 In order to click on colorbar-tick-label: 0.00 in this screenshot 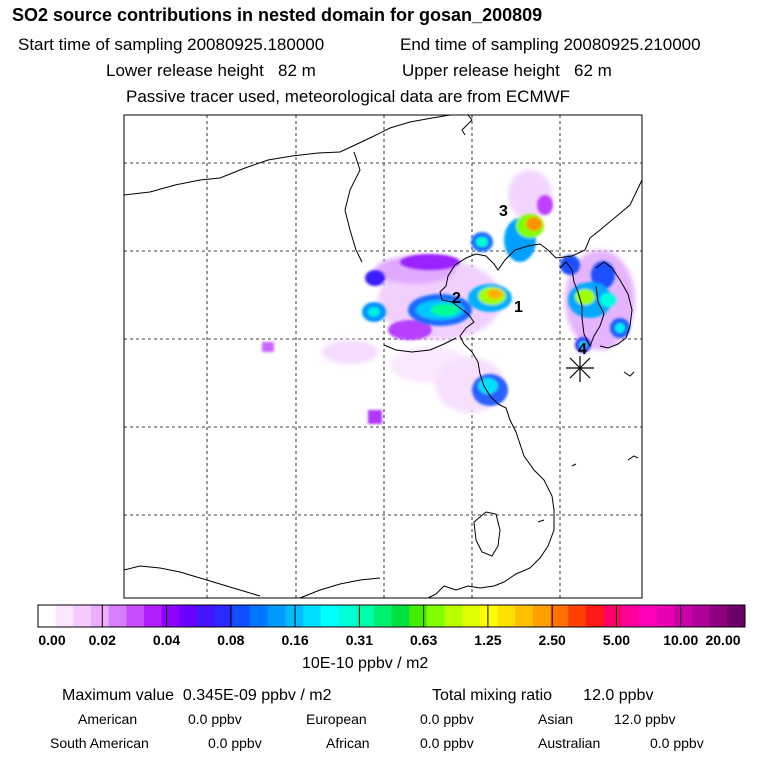, I will do `click(52, 640)`.